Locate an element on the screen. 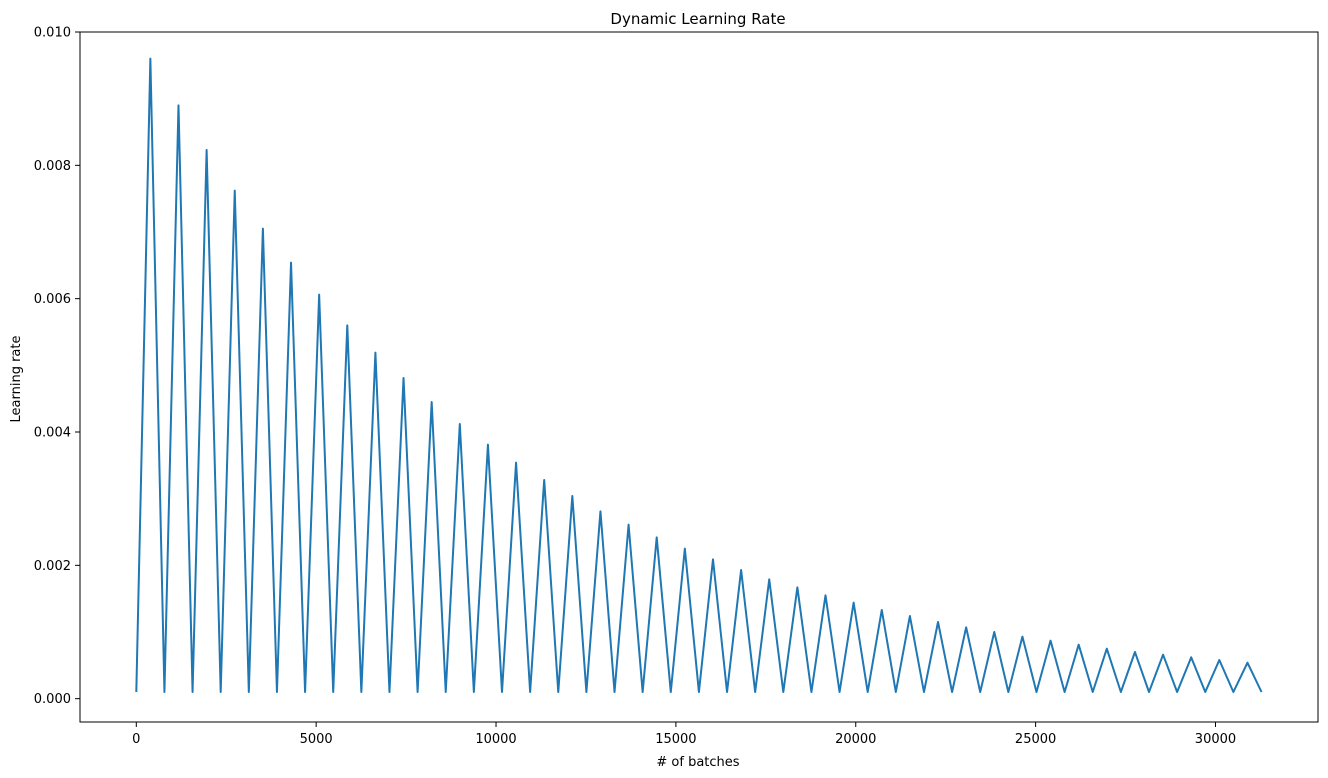 The width and height of the screenshot is (1328, 778). x-axis: 0 5000 10000 15000 20000 25000 30000 is located at coordinates (684, 734).